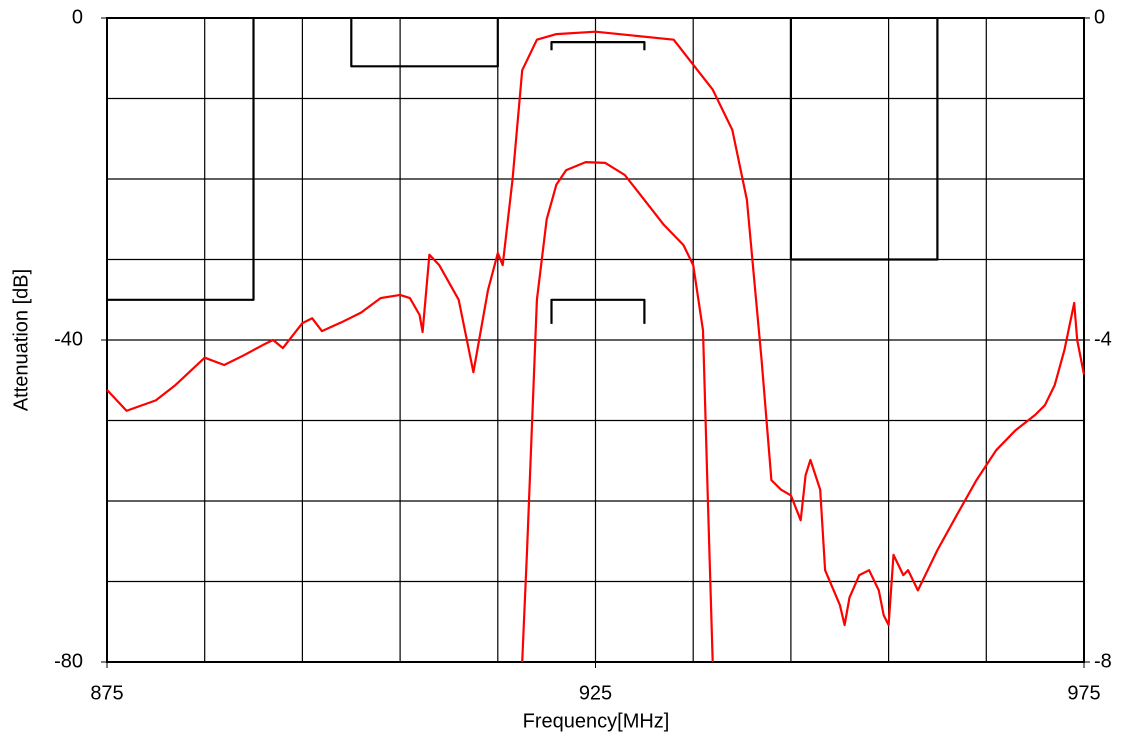 This screenshot has height=750, width=1148. I want to click on y-axis-label: Attenuation [dB], so click(21, 340).